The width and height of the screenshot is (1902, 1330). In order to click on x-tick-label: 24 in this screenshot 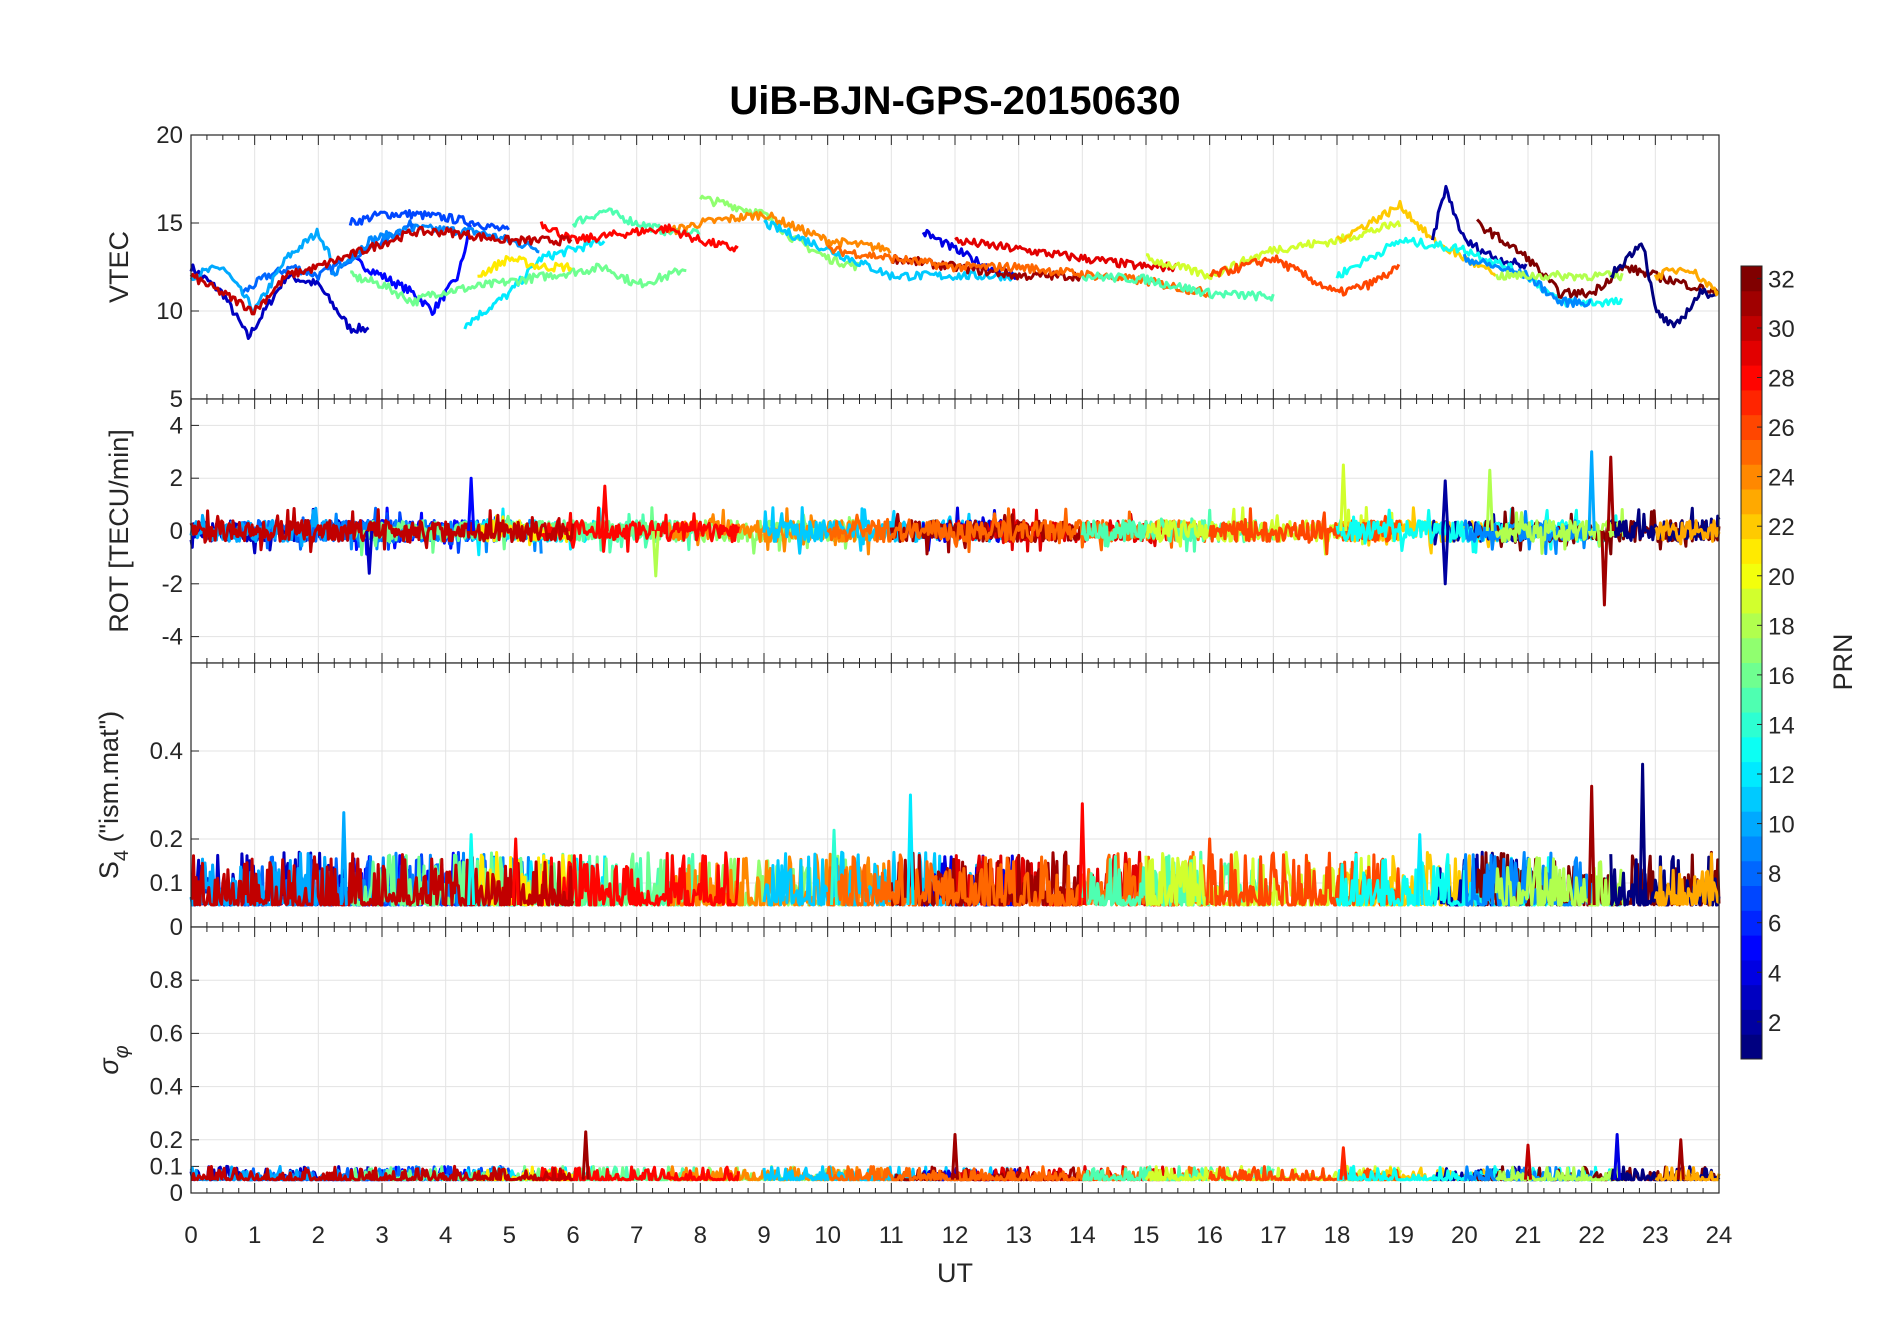, I will do `click(1719, 1235)`.